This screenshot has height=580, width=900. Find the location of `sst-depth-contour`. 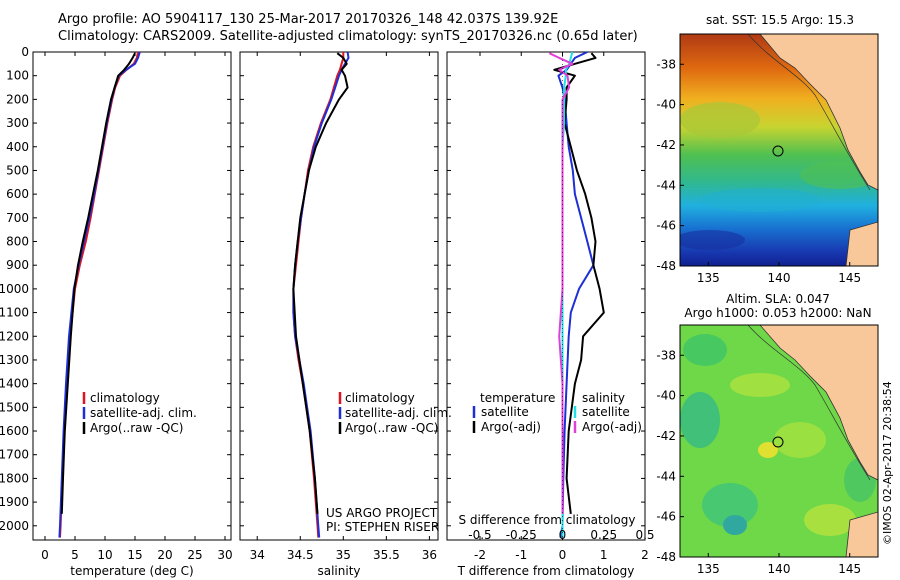

sst-depth-contour is located at coordinates (809, 112).